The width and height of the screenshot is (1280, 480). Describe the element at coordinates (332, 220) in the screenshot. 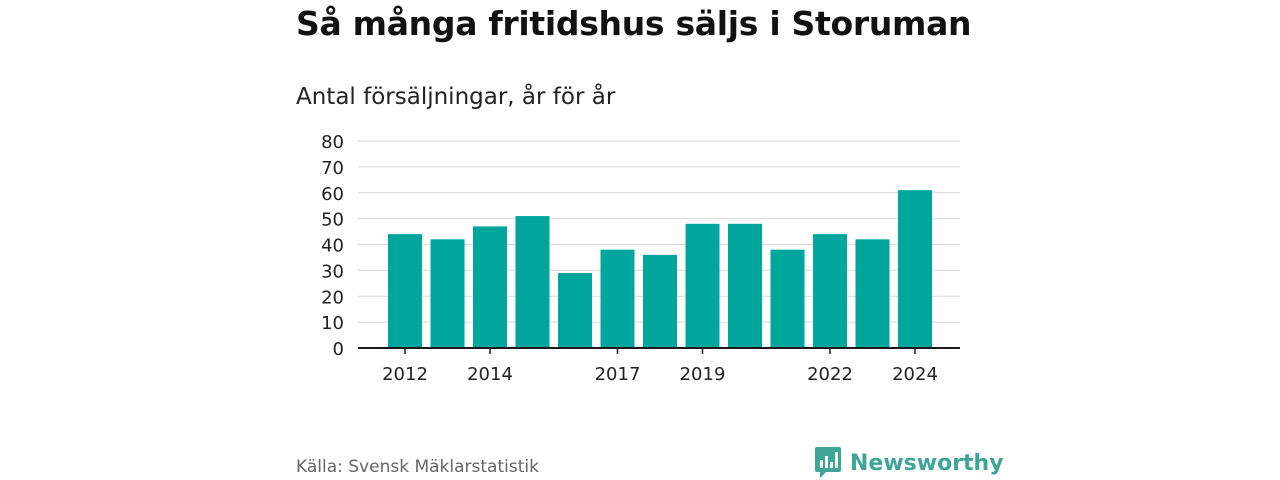

I see `y-tick-label: 50` at that location.